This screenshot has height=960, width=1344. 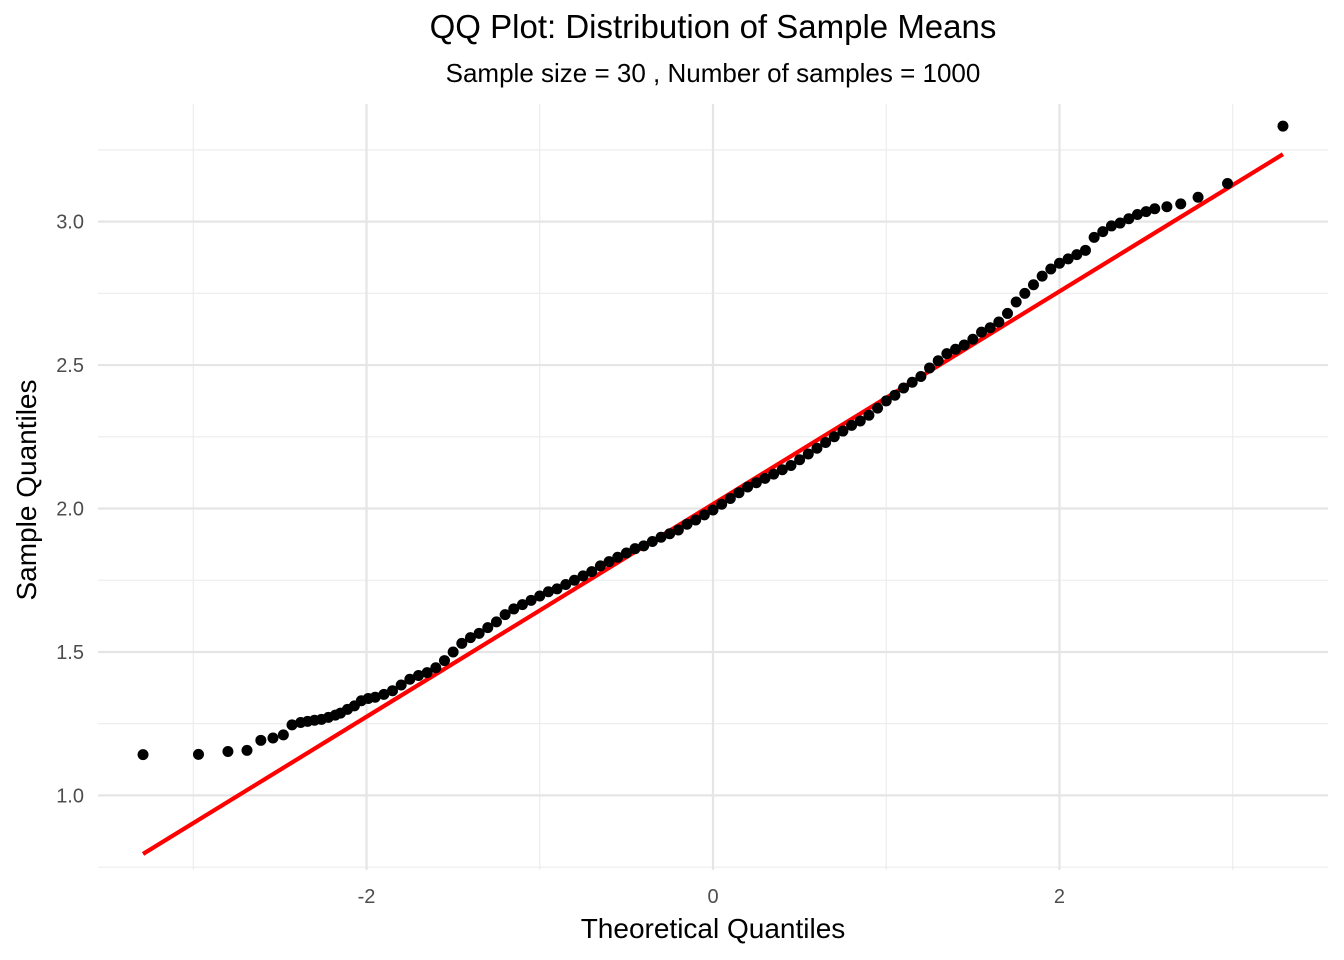 I want to click on x-tick-label: -2, so click(x=367, y=897).